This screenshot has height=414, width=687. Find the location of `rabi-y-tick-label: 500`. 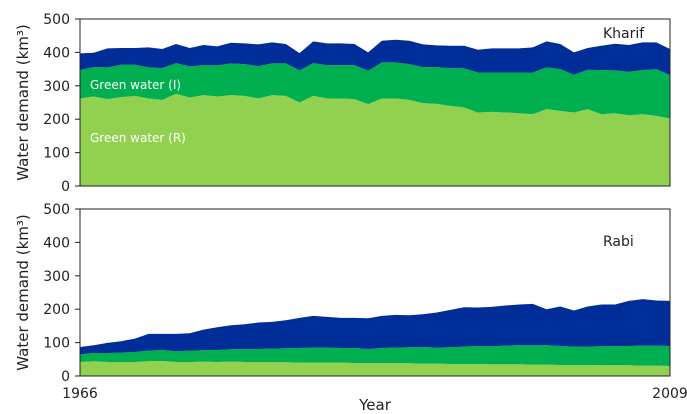

rabi-y-tick-label: 500 is located at coordinates (56, 210).